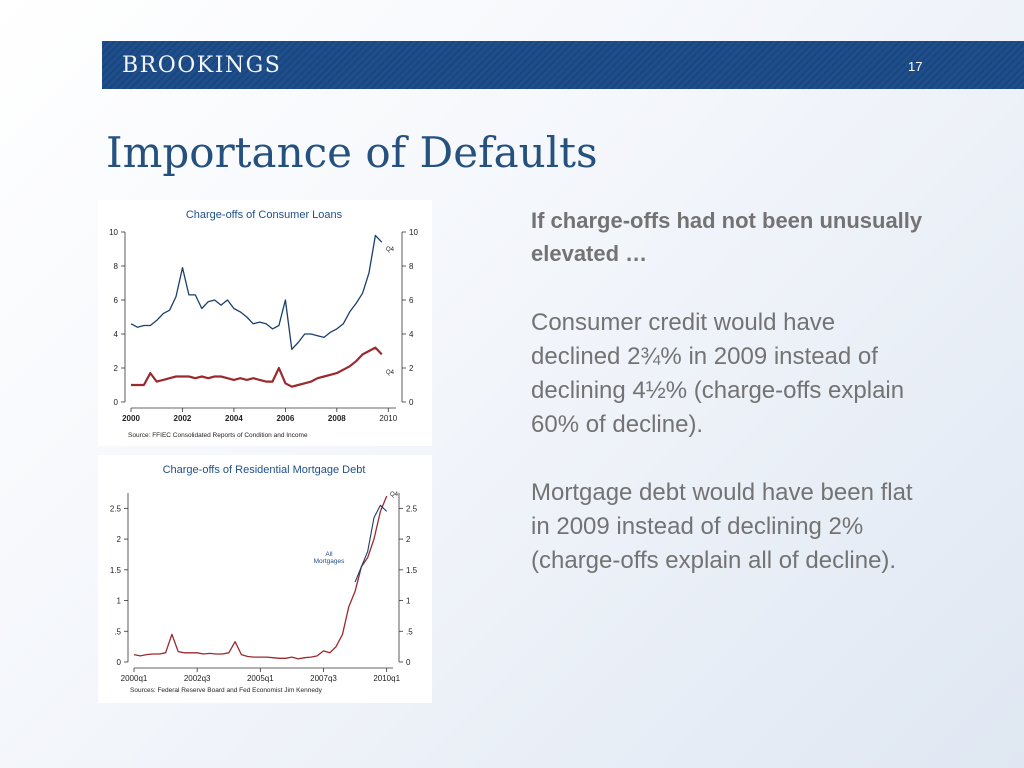 The width and height of the screenshot is (1024, 768). Describe the element at coordinates (117, 631) in the screenshot. I see `y-tick-label-left: .5` at that location.